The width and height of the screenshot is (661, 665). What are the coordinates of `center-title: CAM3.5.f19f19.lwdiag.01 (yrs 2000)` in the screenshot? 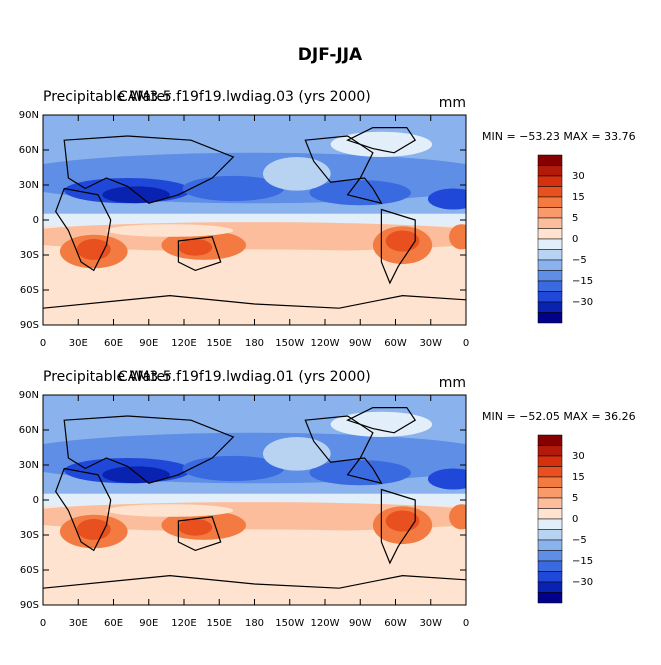 It's located at (244, 377).